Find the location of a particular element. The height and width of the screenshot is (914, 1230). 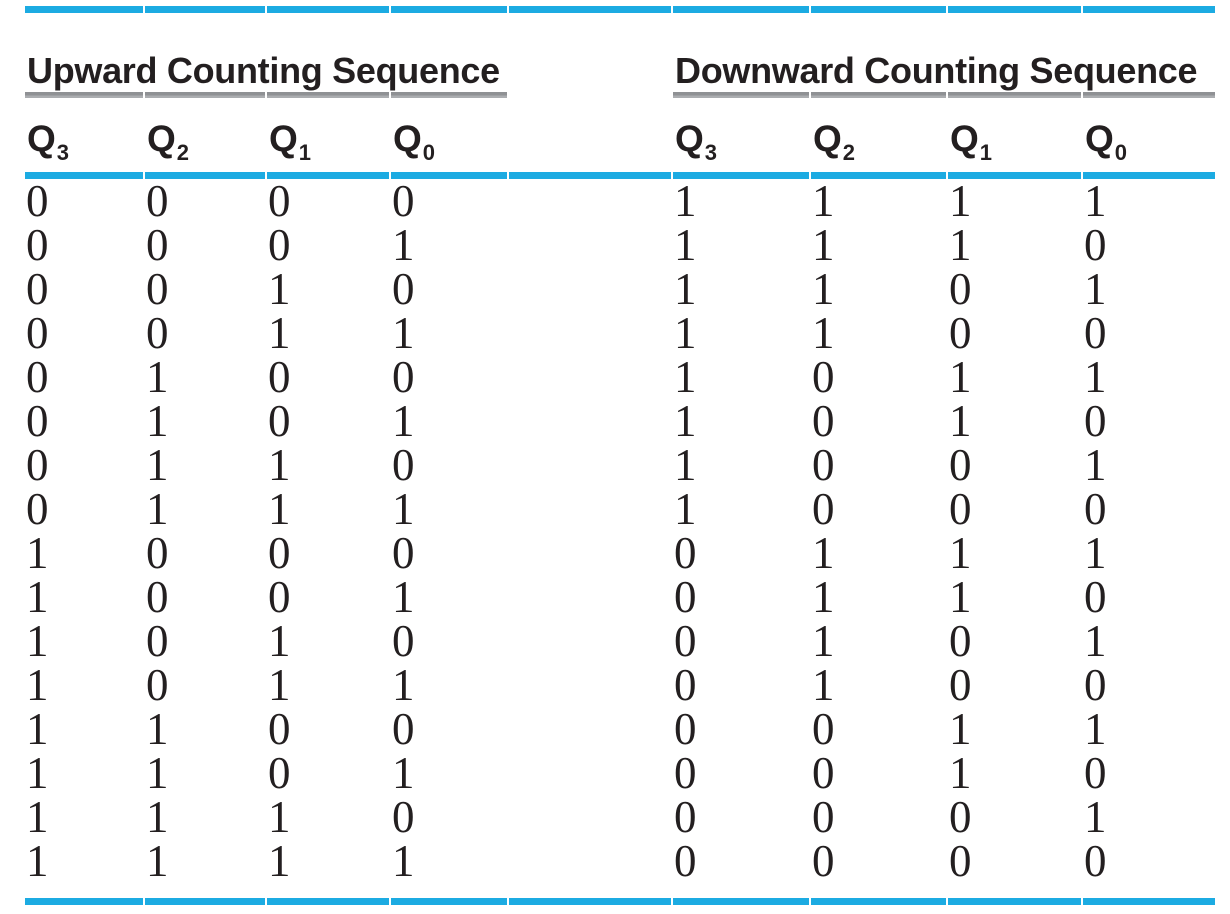

q-subscript: 2 is located at coordinates (183, 152).